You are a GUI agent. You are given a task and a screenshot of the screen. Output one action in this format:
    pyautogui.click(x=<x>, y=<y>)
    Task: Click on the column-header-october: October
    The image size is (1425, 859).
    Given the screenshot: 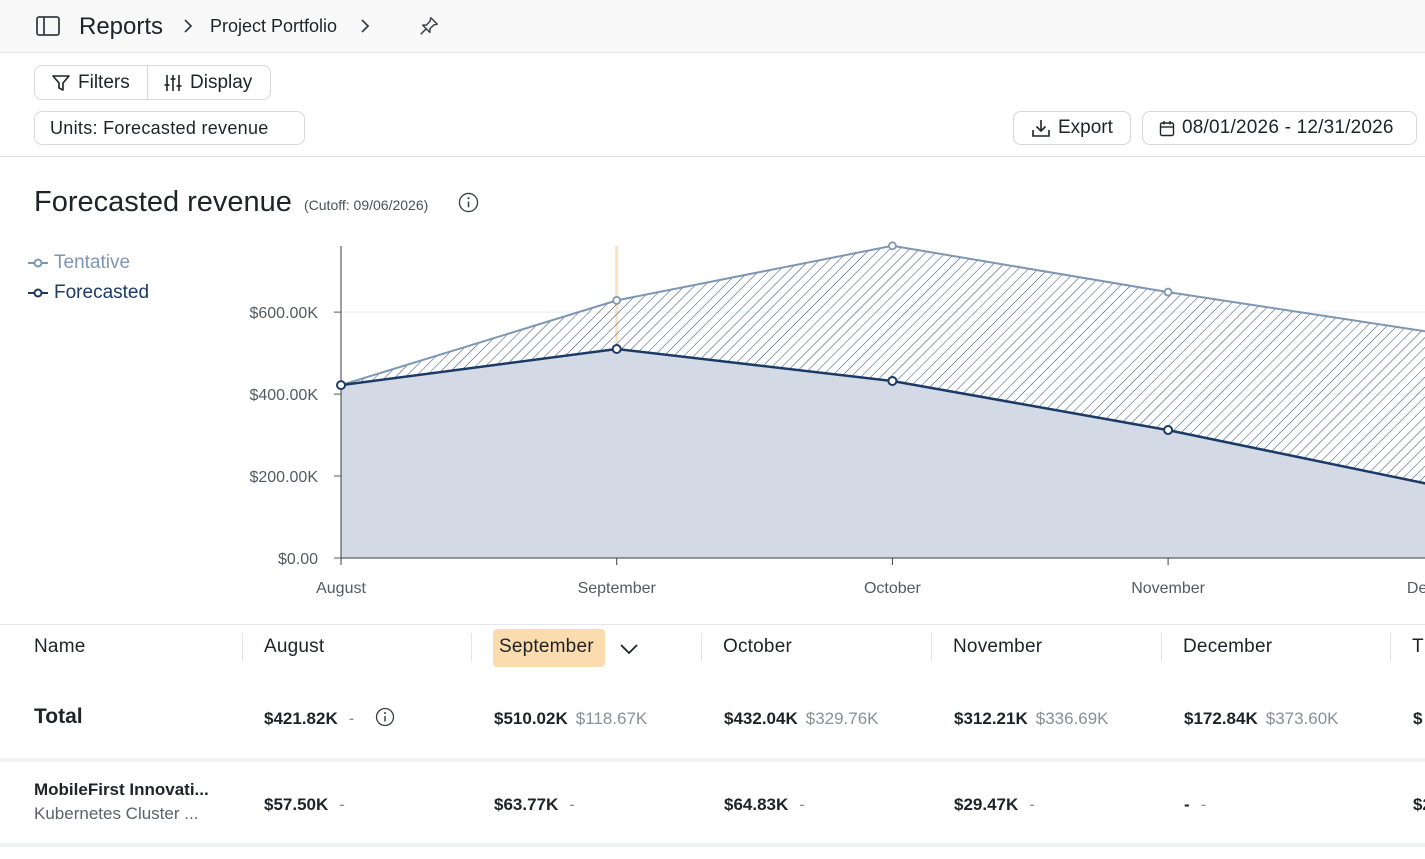 What is the action you would take?
    pyautogui.click(x=757, y=646)
    